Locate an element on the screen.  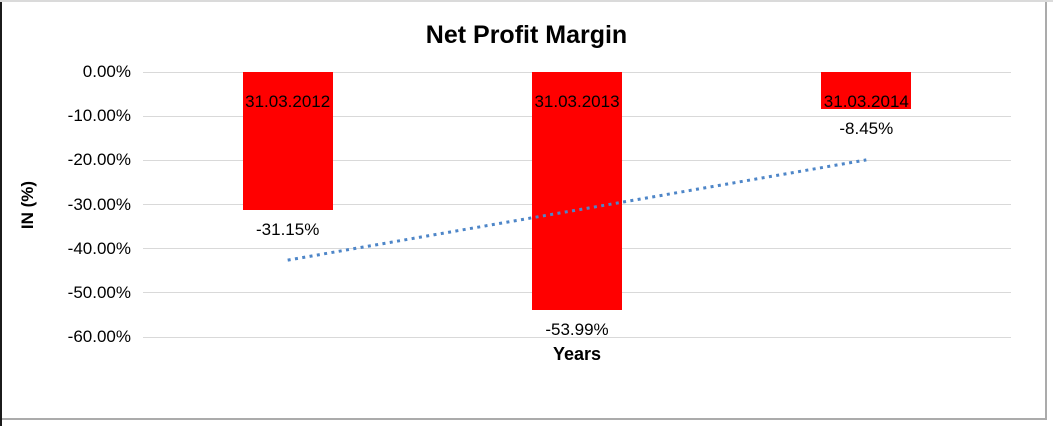
frame-border-right is located at coordinates (1046, 211).